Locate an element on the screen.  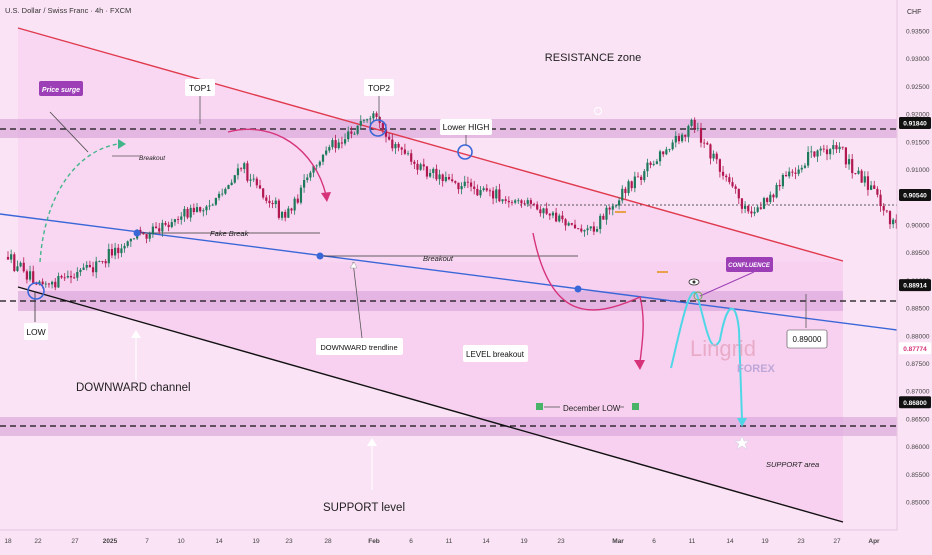
downward-channel-text: DOWNWARD channel is located at coordinates (133, 388).